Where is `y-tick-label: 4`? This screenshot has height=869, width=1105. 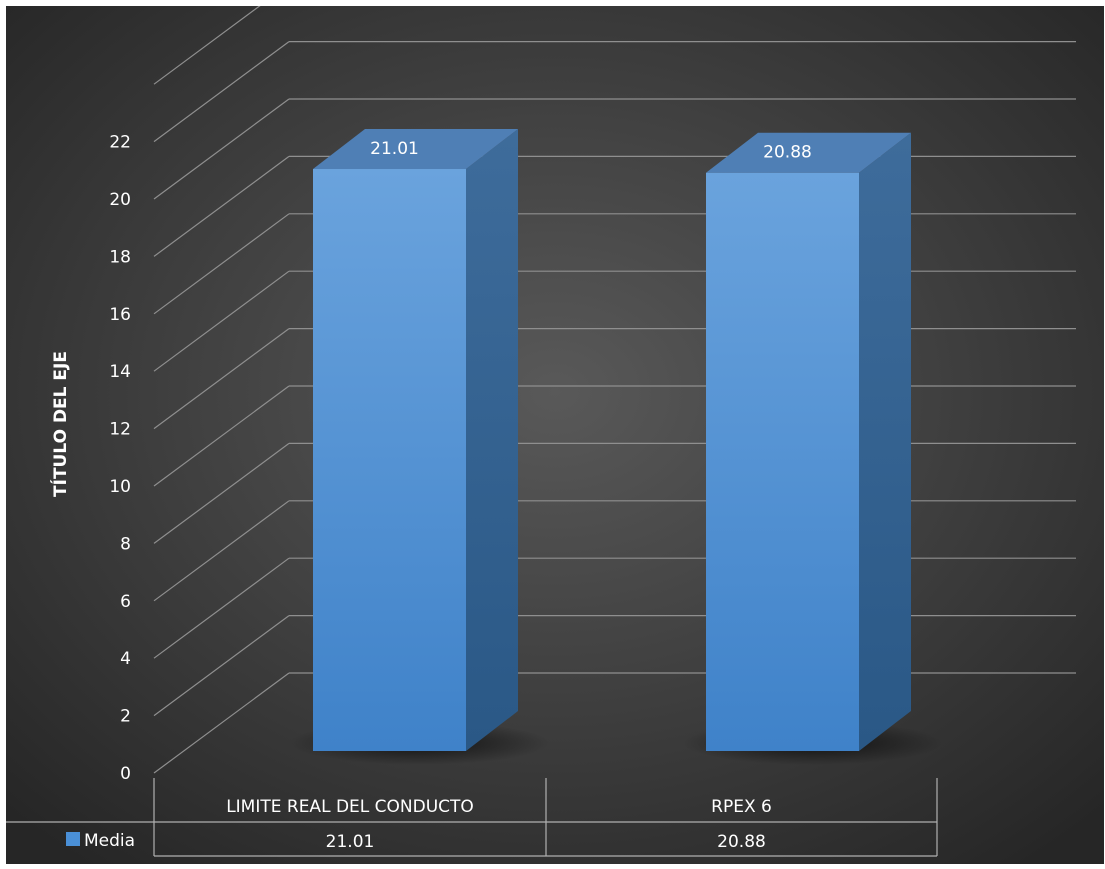
y-tick-label: 4 is located at coordinates (125, 659).